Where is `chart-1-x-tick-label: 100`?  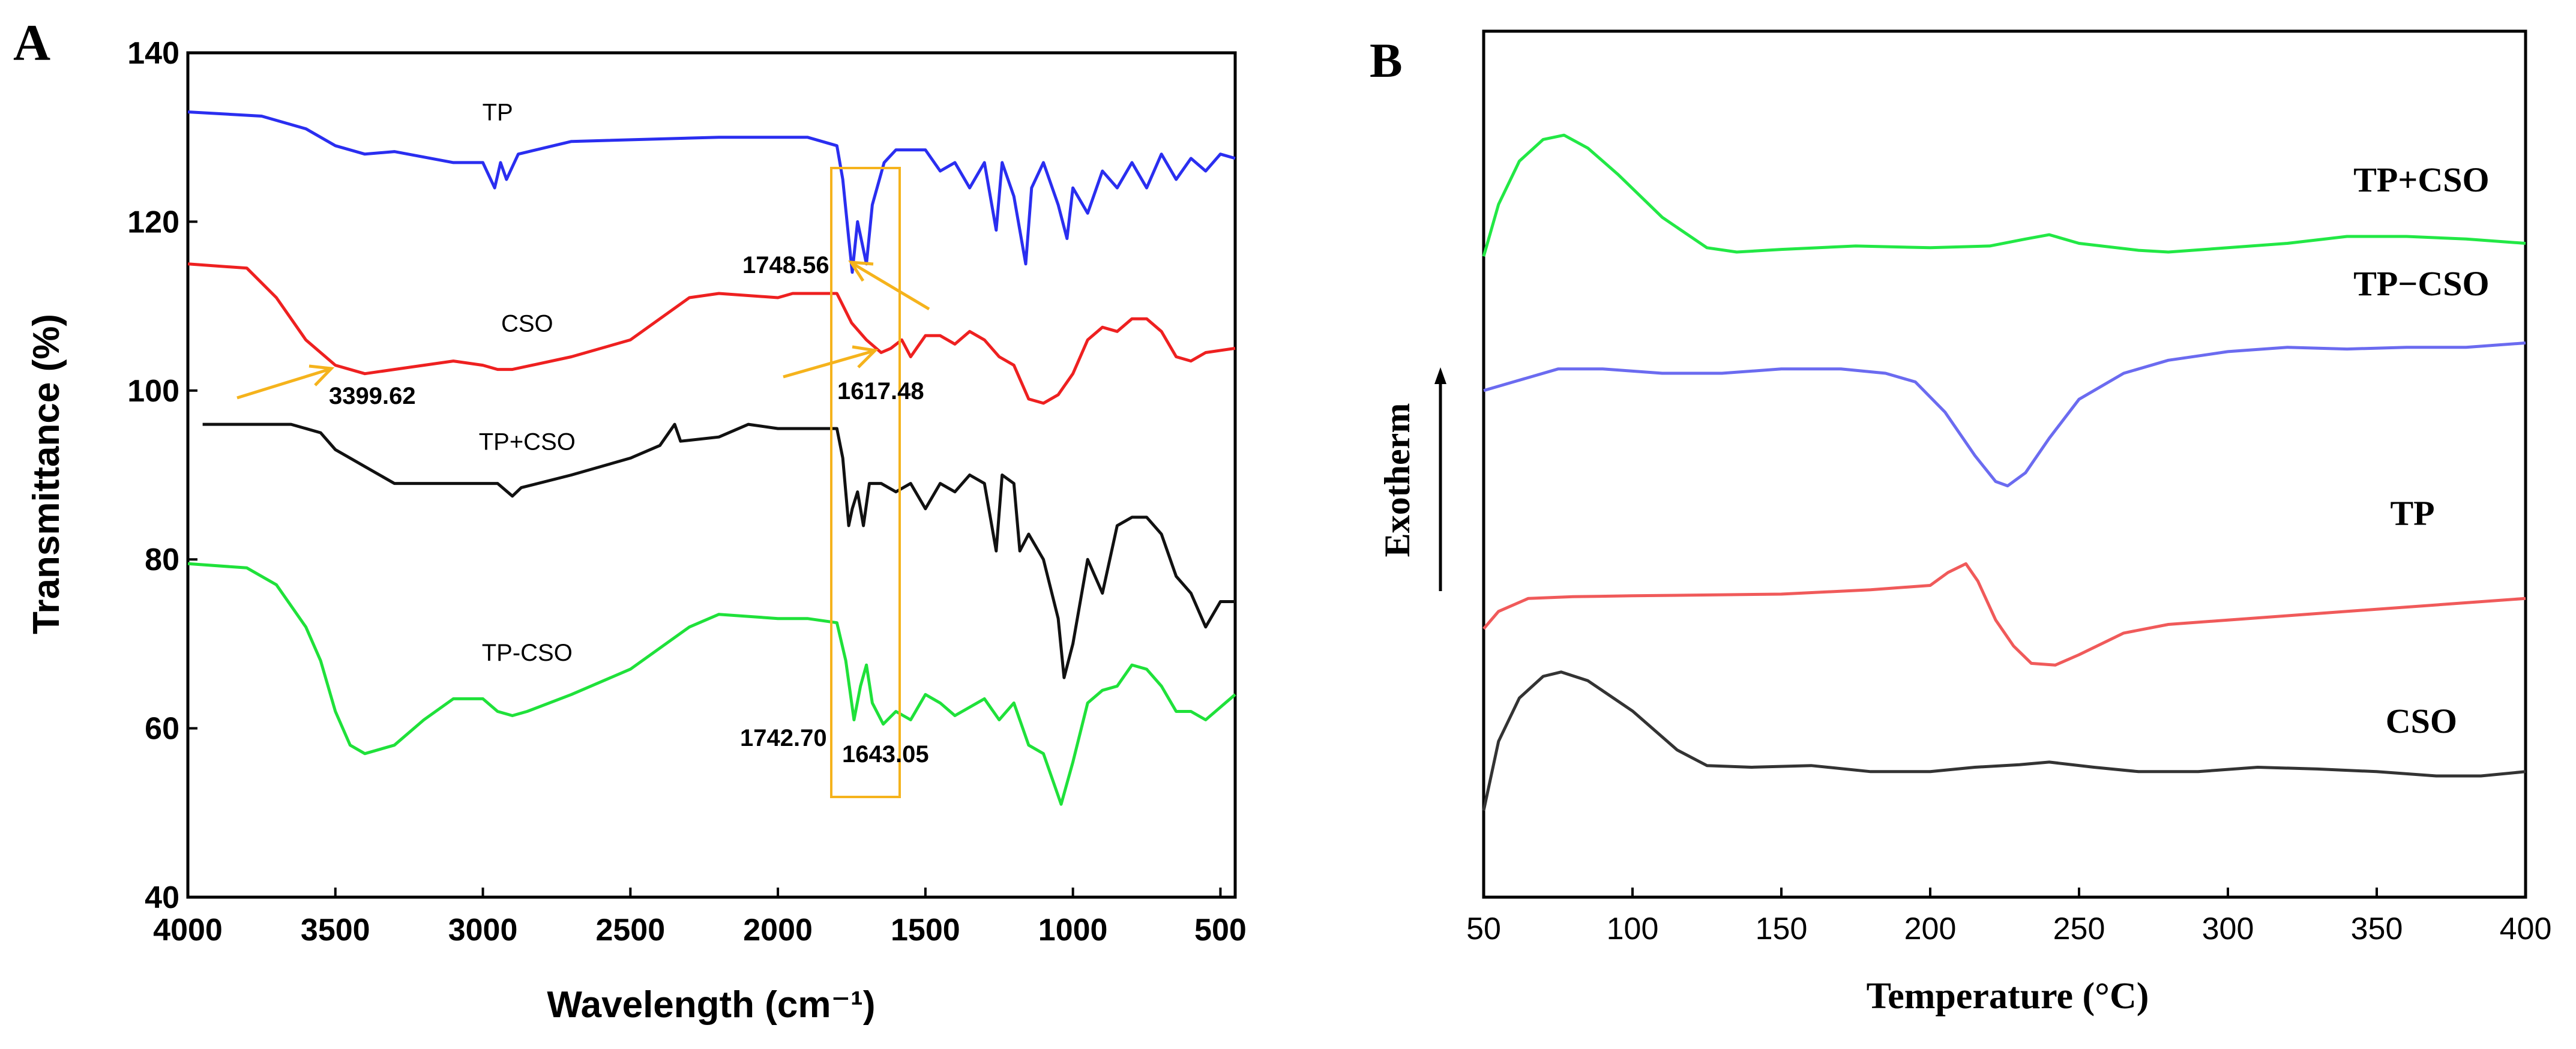
chart-1-x-tick-label: 100 is located at coordinates (1633, 929).